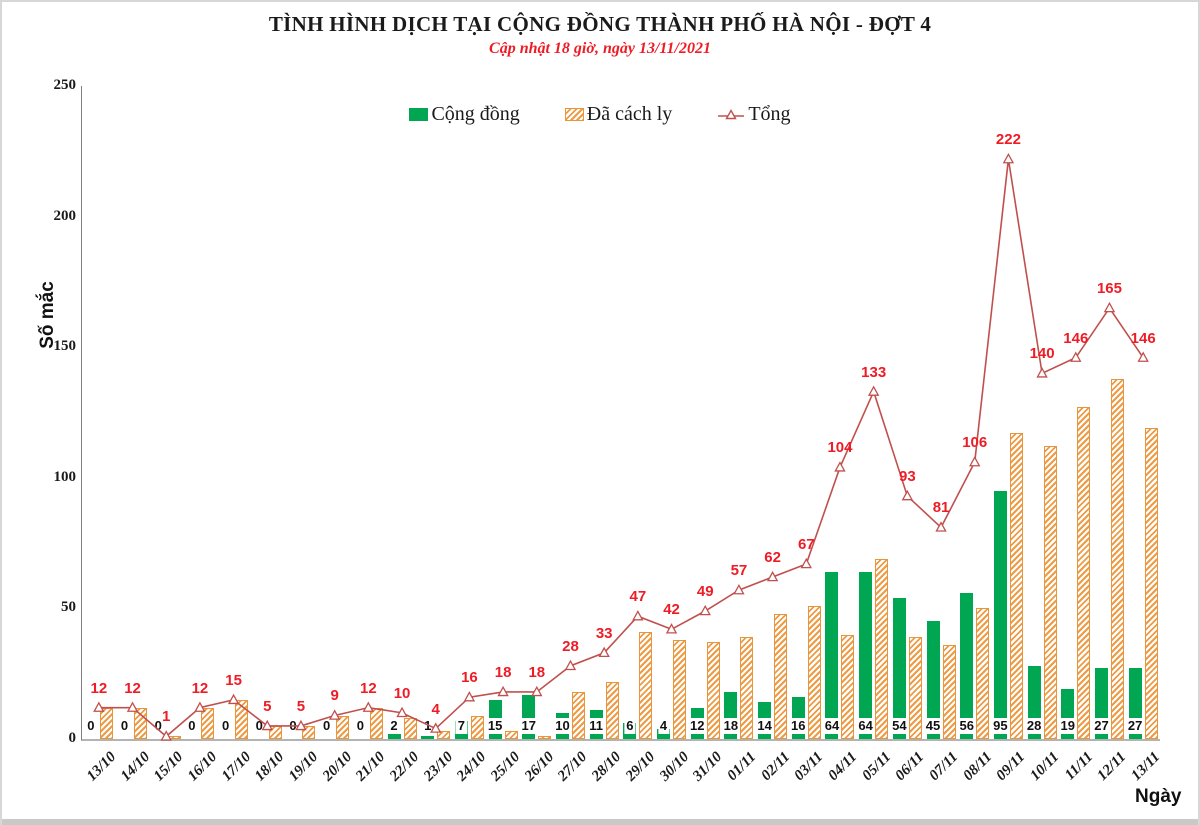  What do you see at coordinates (1045, 766) in the screenshot?
I see `x-axis-date-label: 10/11` at bounding box center [1045, 766].